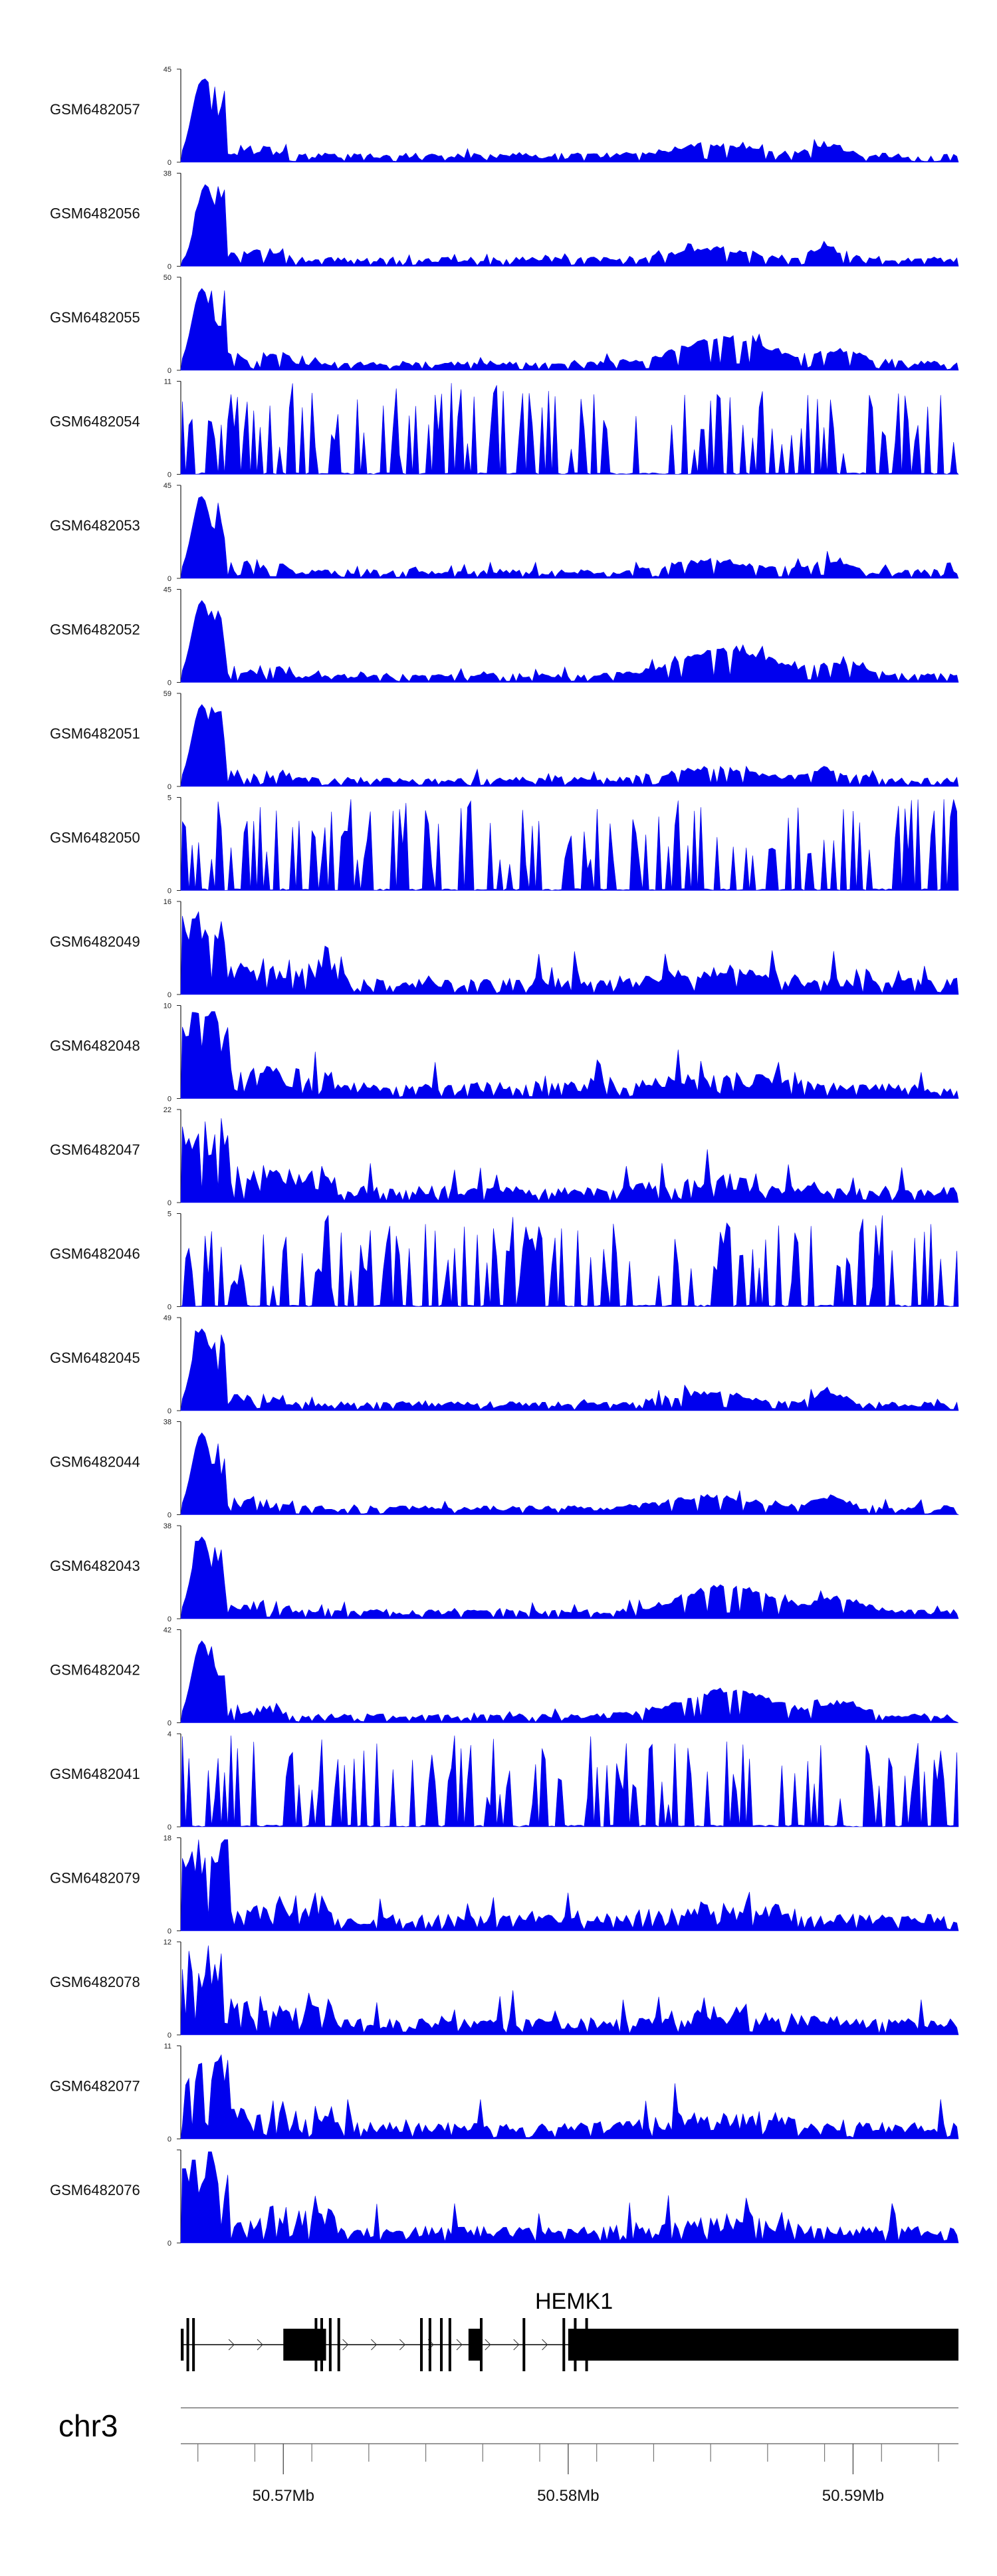 The width and height of the screenshot is (997, 2576). Describe the element at coordinates (504, 1364) in the screenshot. I see `coverage-track: GSM6482045 49 0` at that location.